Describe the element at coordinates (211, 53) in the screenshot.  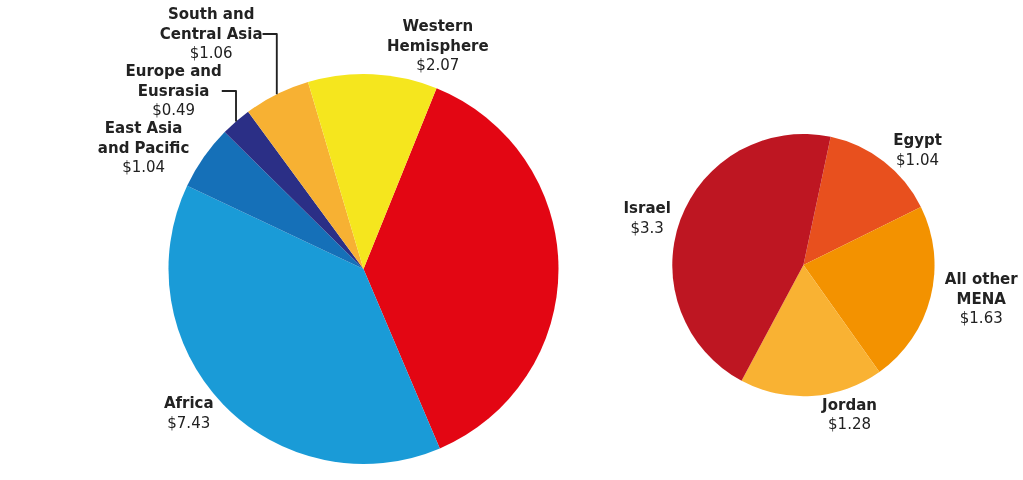
I see `data-label: $1.06` at that location.